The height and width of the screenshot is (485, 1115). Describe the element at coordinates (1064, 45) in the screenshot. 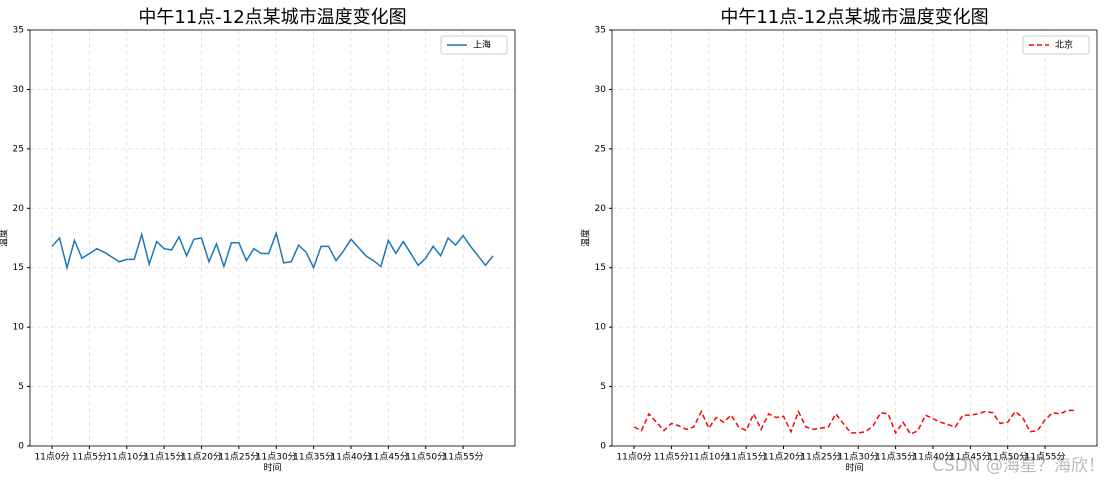

I see `legend-label: 北京` at that location.